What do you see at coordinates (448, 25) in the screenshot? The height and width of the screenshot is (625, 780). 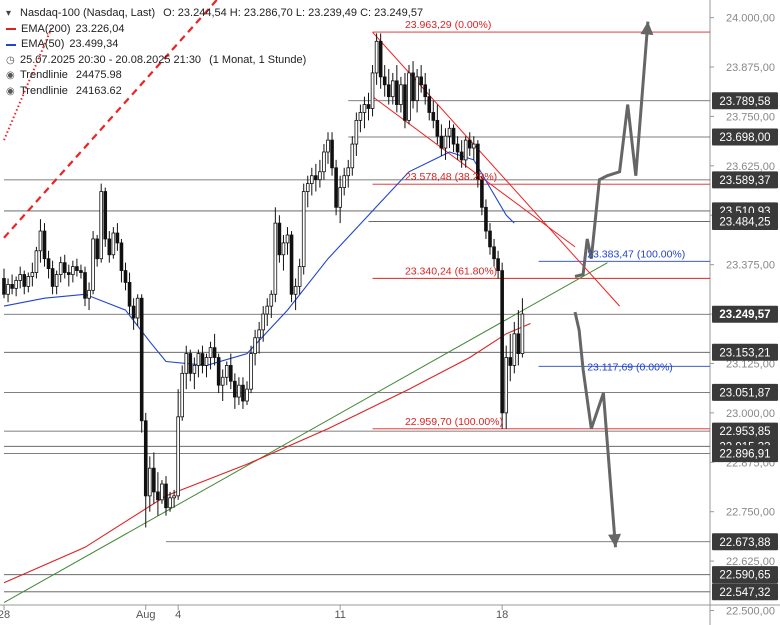 I see `fib-level-label: 23.963,29 (0.00%)` at bounding box center [448, 25].